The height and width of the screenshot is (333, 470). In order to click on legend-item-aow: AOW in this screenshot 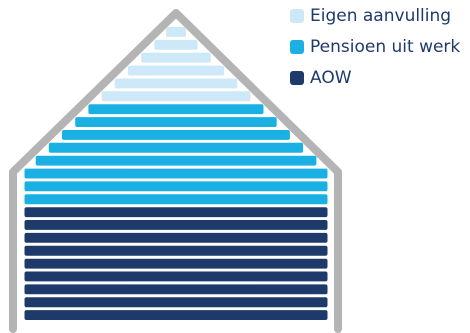, I will do `click(375, 78)`.